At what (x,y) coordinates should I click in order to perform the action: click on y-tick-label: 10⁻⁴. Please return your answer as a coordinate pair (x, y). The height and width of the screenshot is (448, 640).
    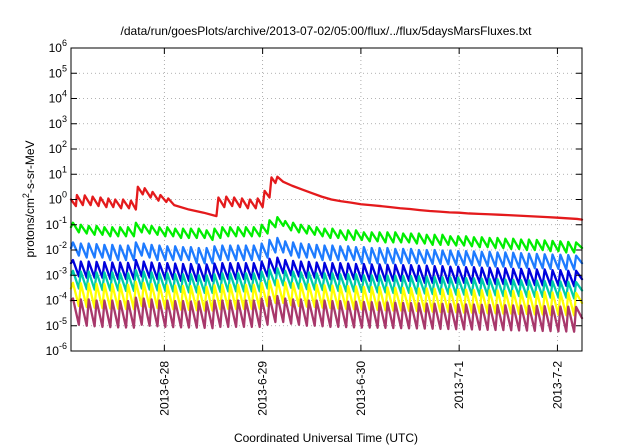
    Looking at the image, I should click on (56, 299).